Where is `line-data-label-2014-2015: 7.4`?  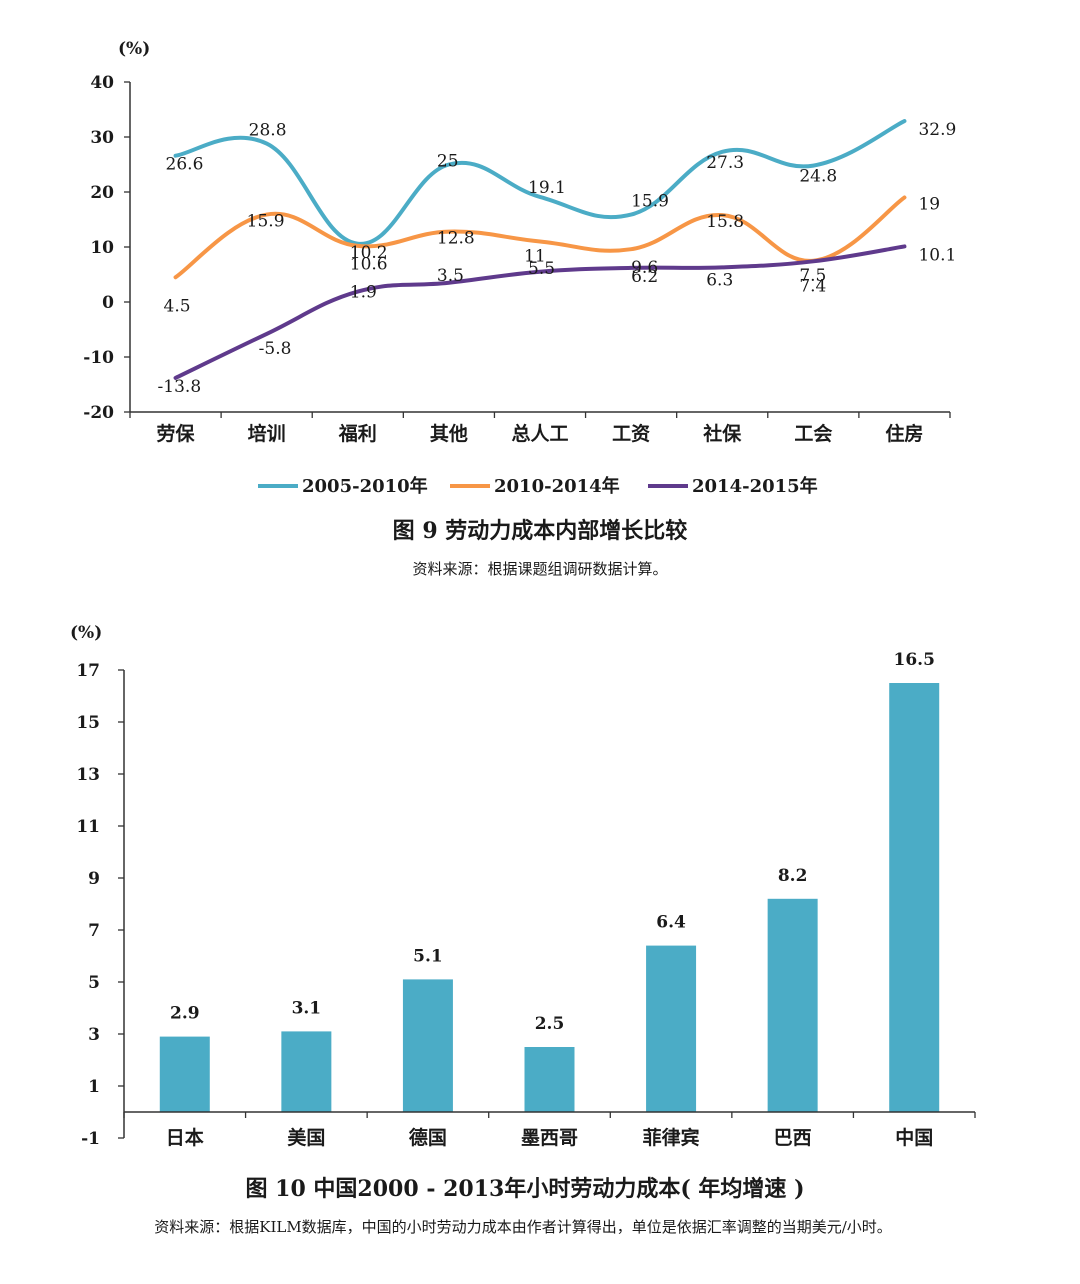
line-data-label-2014-2015: 7.4 is located at coordinates (812, 286).